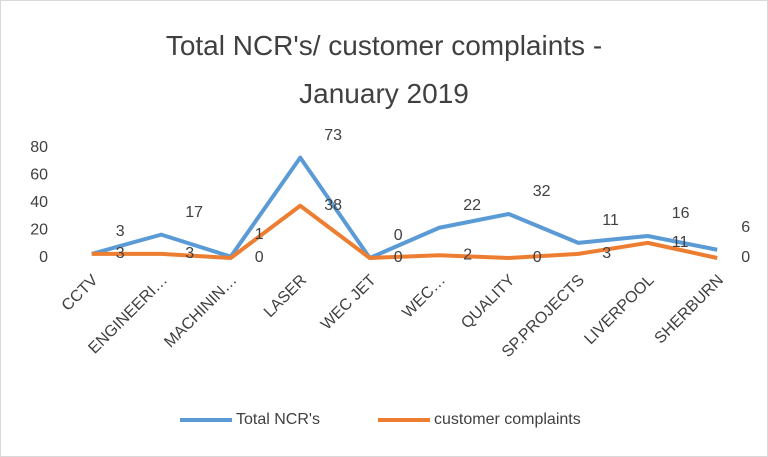 This screenshot has height=457, width=768. Describe the element at coordinates (507, 419) in the screenshot. I see `legend-label: customer complaints` at that location.